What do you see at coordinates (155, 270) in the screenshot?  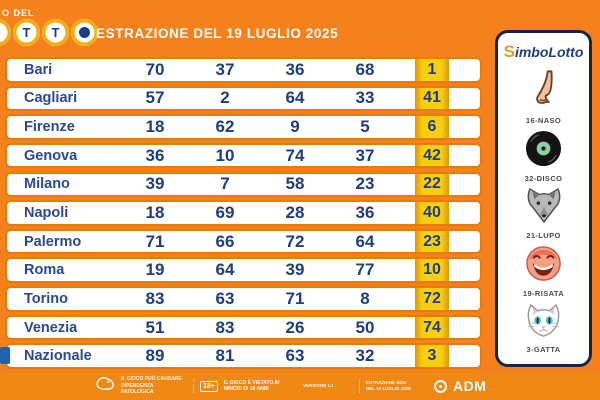 I see `number-cell: 19` at bounding box center [155, 270].